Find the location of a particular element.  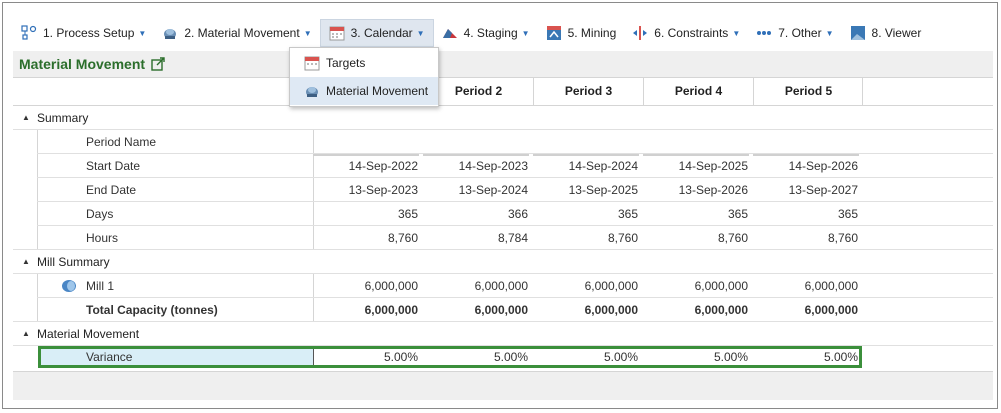

table-row: Variance 5.00% 5.00% 5.00% 5.00% 5.00% is located at coordinates (503, 357).